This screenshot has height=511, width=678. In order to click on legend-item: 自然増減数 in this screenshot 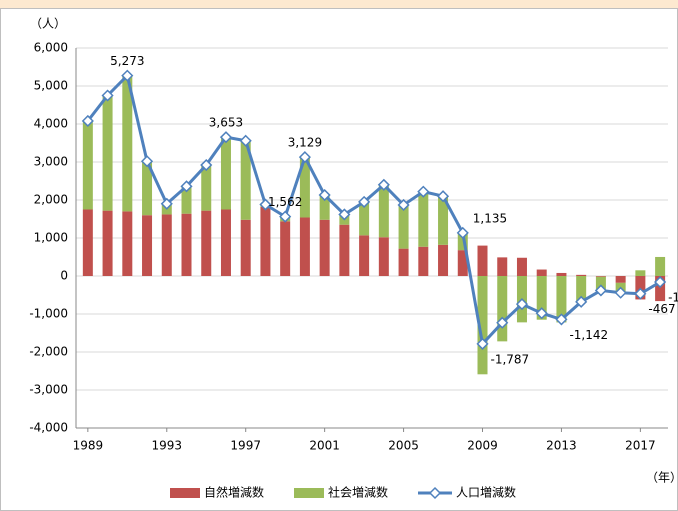, I will do `click(217, 492)`.